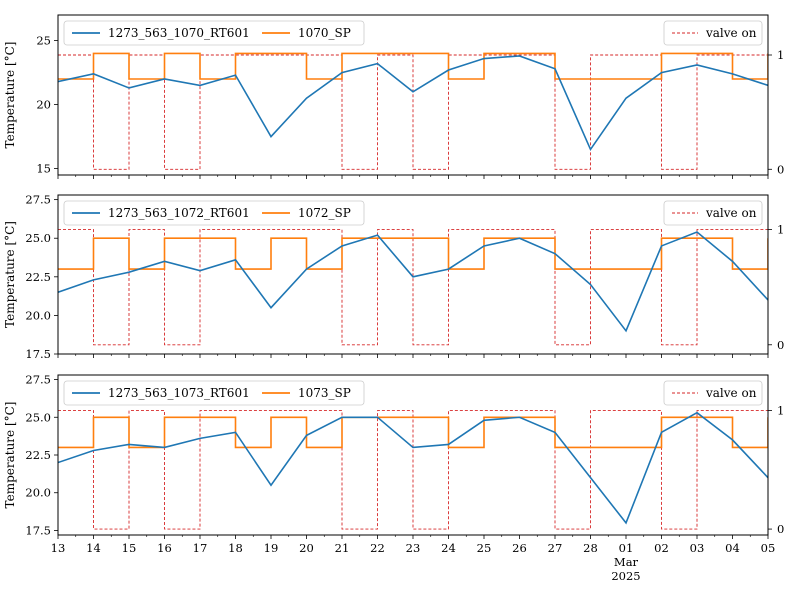 This screenshot has height=604, width=800. Describe the element at coordinates (555, 548) in the screenshot. I see `x-tick-label: 27` at that location.